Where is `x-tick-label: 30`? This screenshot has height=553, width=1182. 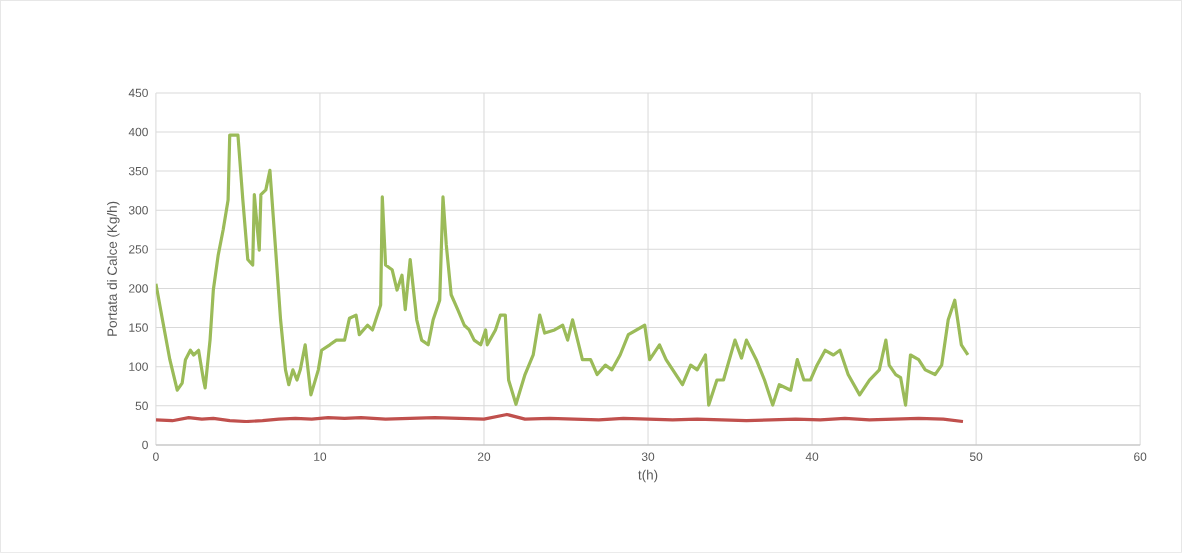
x-tick-label: 30 is located at coordinates (648, 456).